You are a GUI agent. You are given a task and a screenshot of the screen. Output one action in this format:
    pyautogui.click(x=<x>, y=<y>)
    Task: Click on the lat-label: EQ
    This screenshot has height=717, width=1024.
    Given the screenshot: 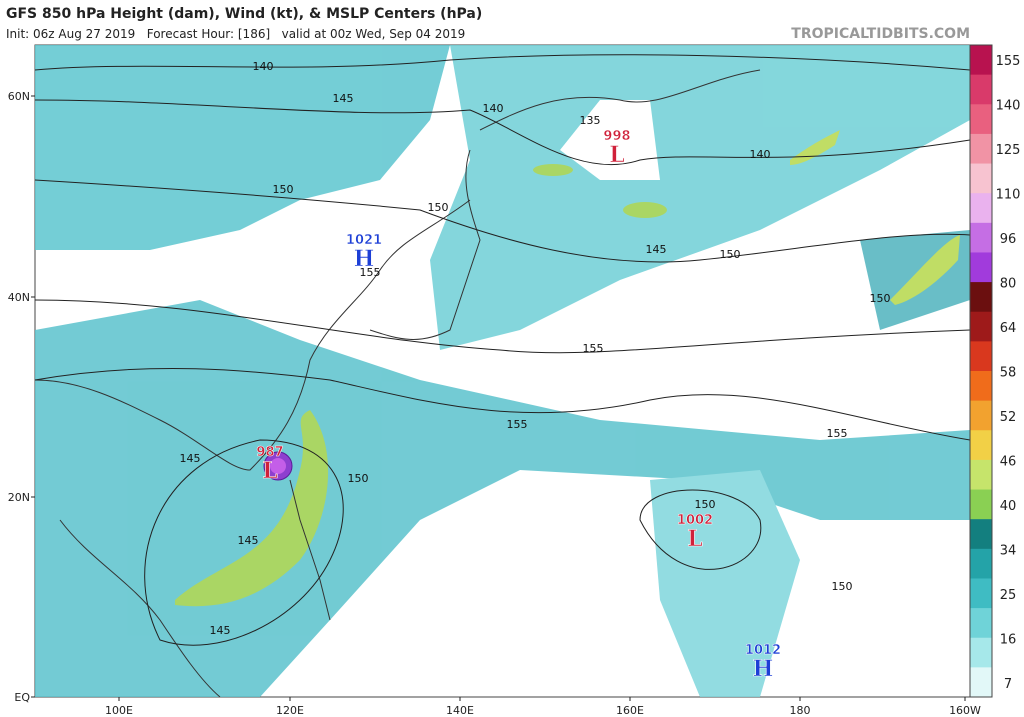 What is the action you would take?
    pyautogui.click(x=22, y=697)
    